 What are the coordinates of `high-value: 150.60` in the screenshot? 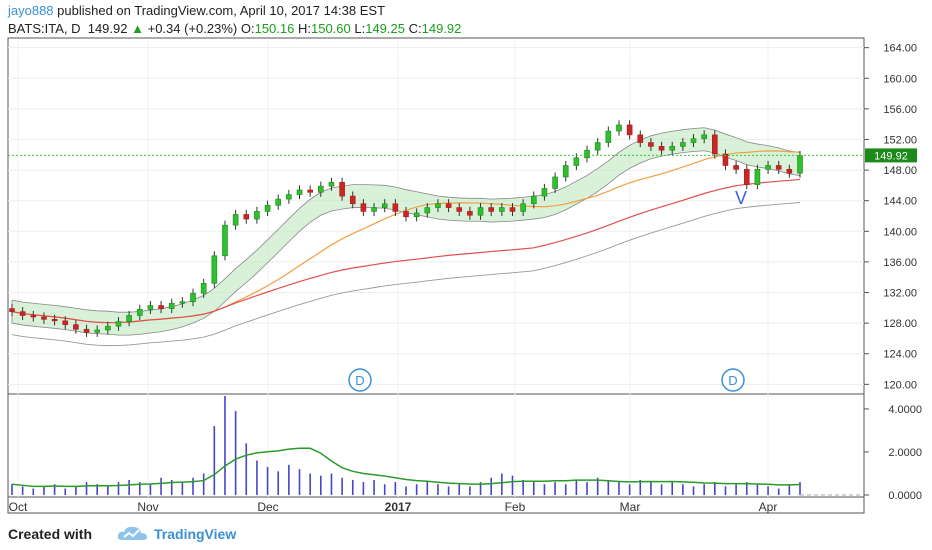 It's located at (330, 28).